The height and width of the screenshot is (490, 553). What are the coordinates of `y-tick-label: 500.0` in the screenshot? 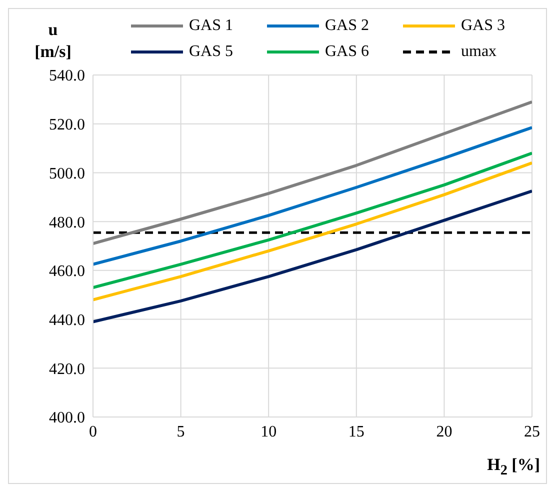 It's located at (67, 173).